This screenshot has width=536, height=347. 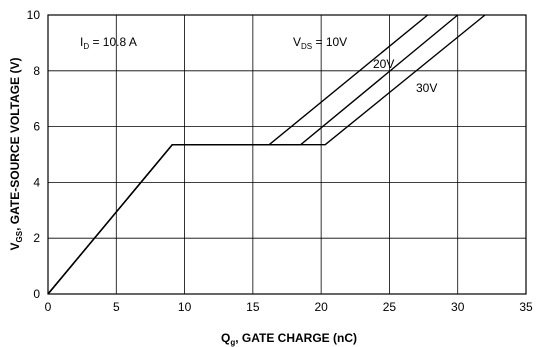 What do you see at coordinates (390, 307) in the screenshot?
I see `x-tick-label-5: 25` at bounding box center [390, 307].